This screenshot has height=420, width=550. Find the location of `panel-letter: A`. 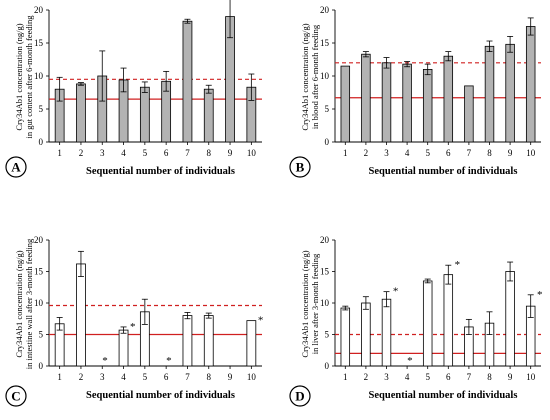

panel-letter: A is located at coordinates (16, 167).